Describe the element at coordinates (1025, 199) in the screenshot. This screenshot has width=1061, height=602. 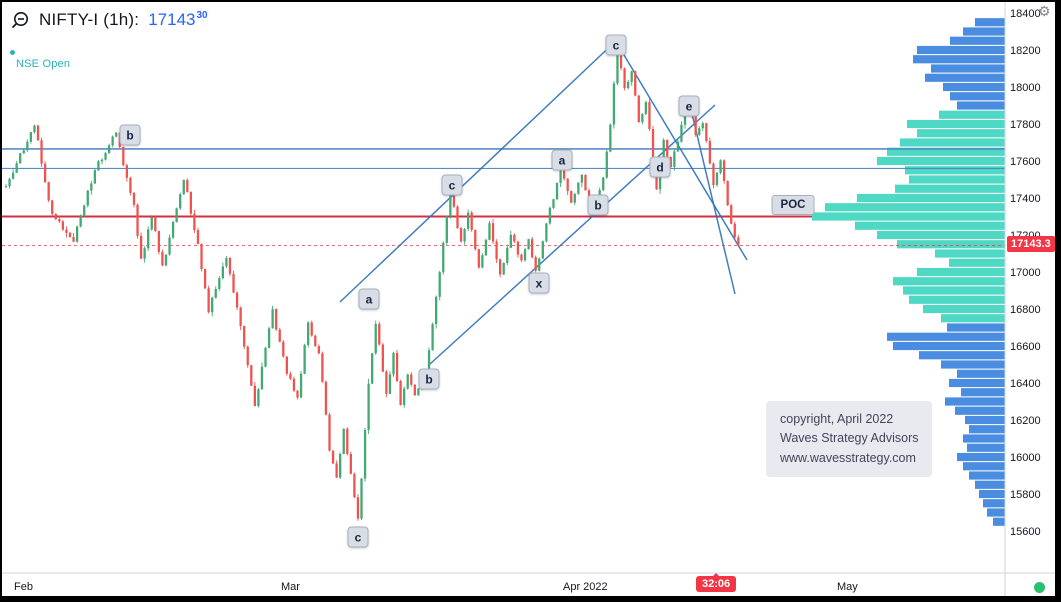
I see `price-axis-label: 17400` at that location.